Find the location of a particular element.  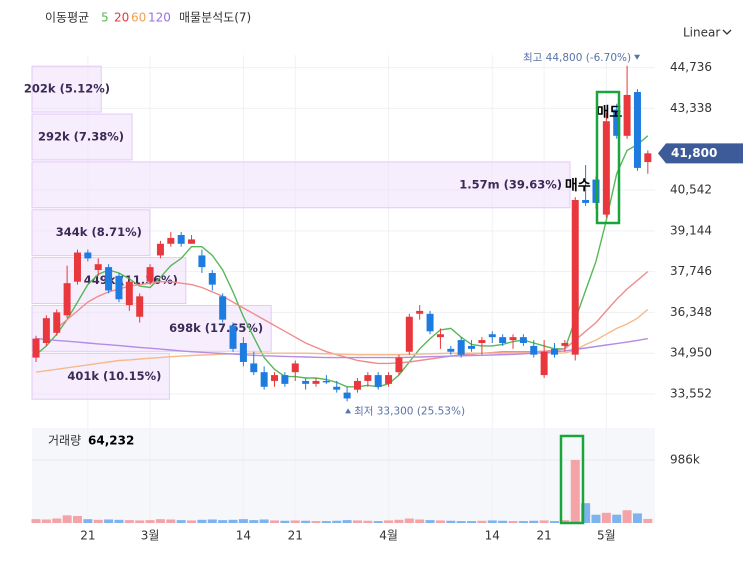

volume-panel is located at coordinates (343, 475).